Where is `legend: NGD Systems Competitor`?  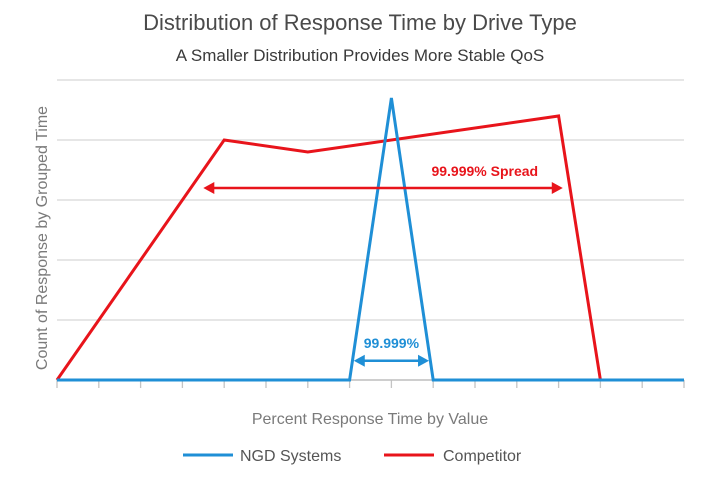
legend: NGD Systems Competitor is located at coordinates (352, 456).